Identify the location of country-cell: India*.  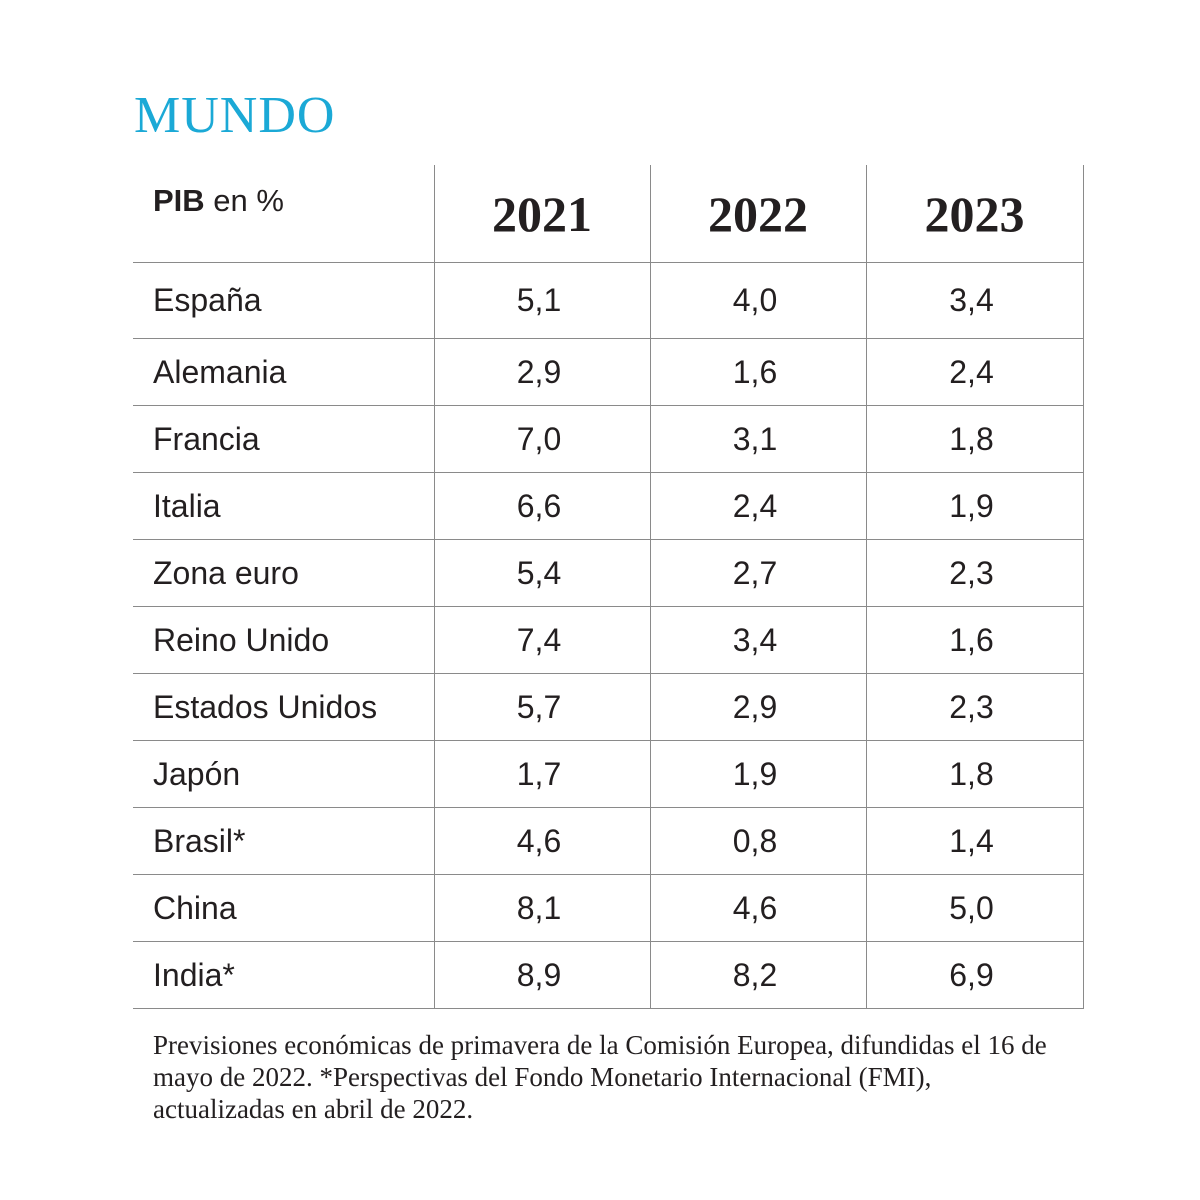
(284, 975).